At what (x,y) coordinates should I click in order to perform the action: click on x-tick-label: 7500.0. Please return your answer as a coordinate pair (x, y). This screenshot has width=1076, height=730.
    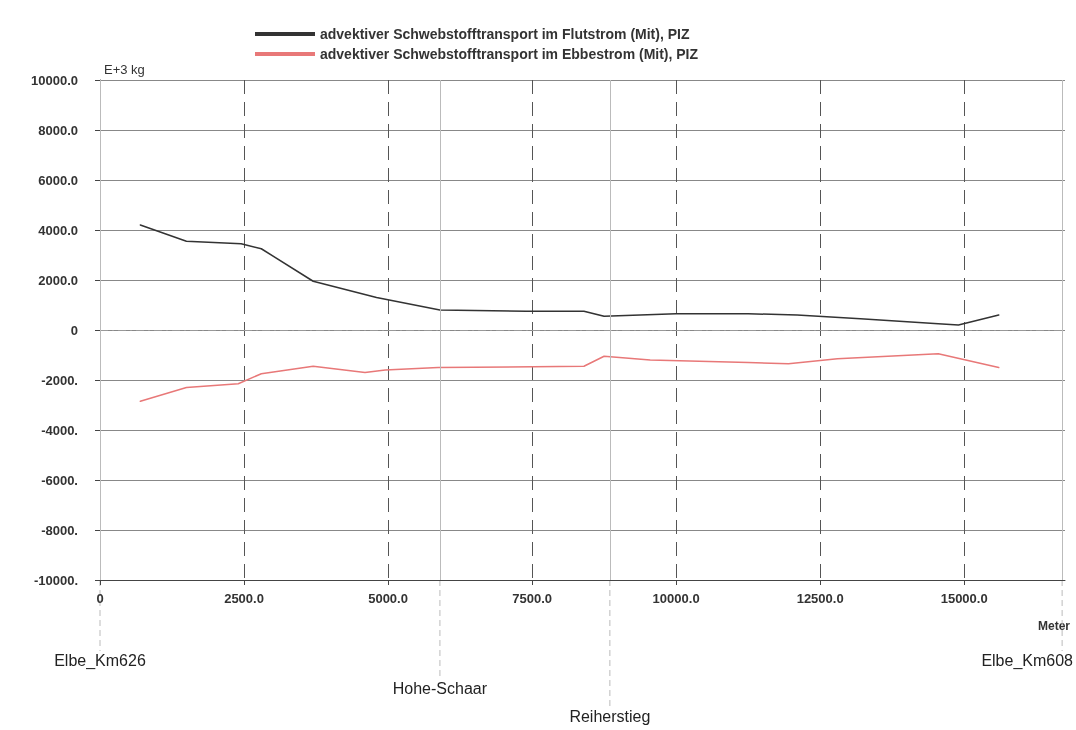
    Looking at the image, I should click on (532, 598).